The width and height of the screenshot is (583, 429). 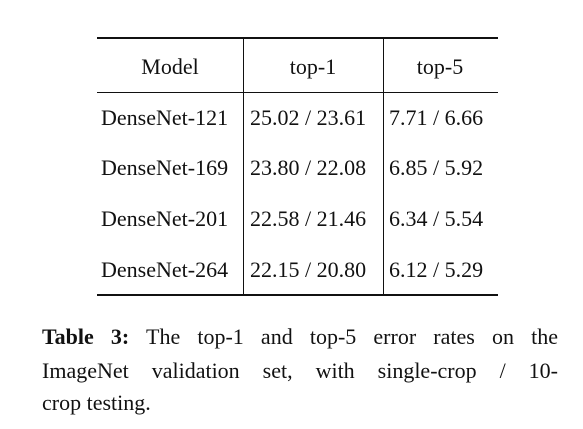 What do you see at coordinates (297, 38) in the screenshot?
I see `top-rule` at bounding box center [297, 38].